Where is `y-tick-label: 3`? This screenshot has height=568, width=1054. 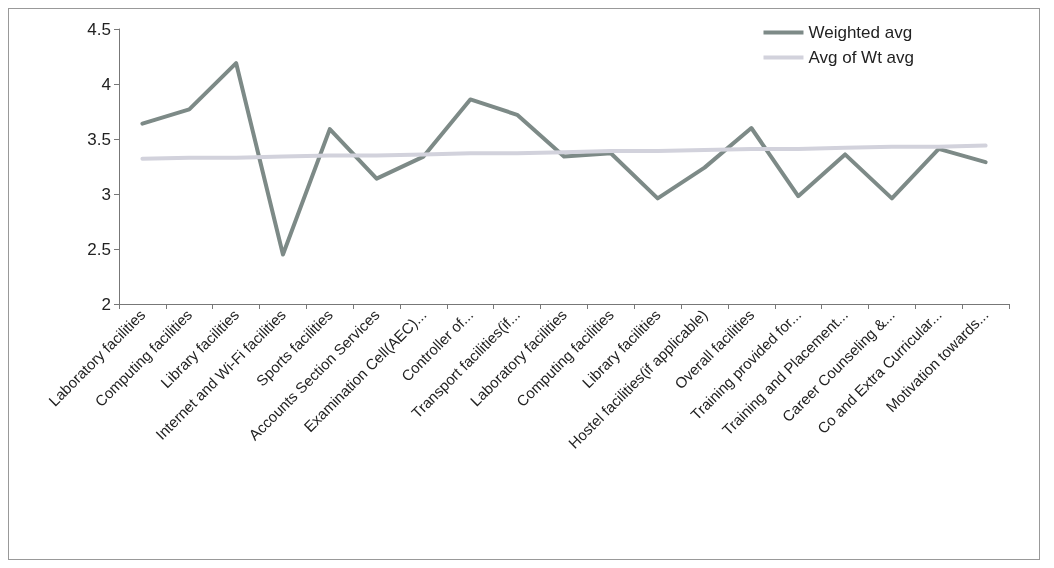 y-tick-label: 3 is located at coordinates (106, 194).